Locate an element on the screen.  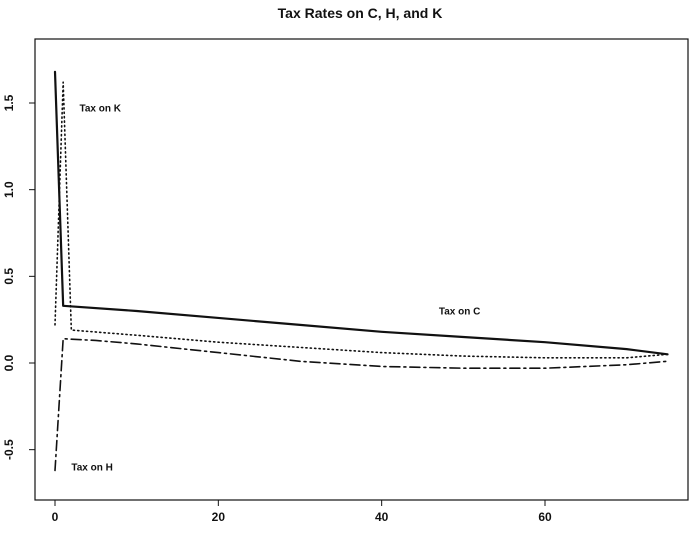
annotation-1: Tax on C is located at coordinates (459, 311).